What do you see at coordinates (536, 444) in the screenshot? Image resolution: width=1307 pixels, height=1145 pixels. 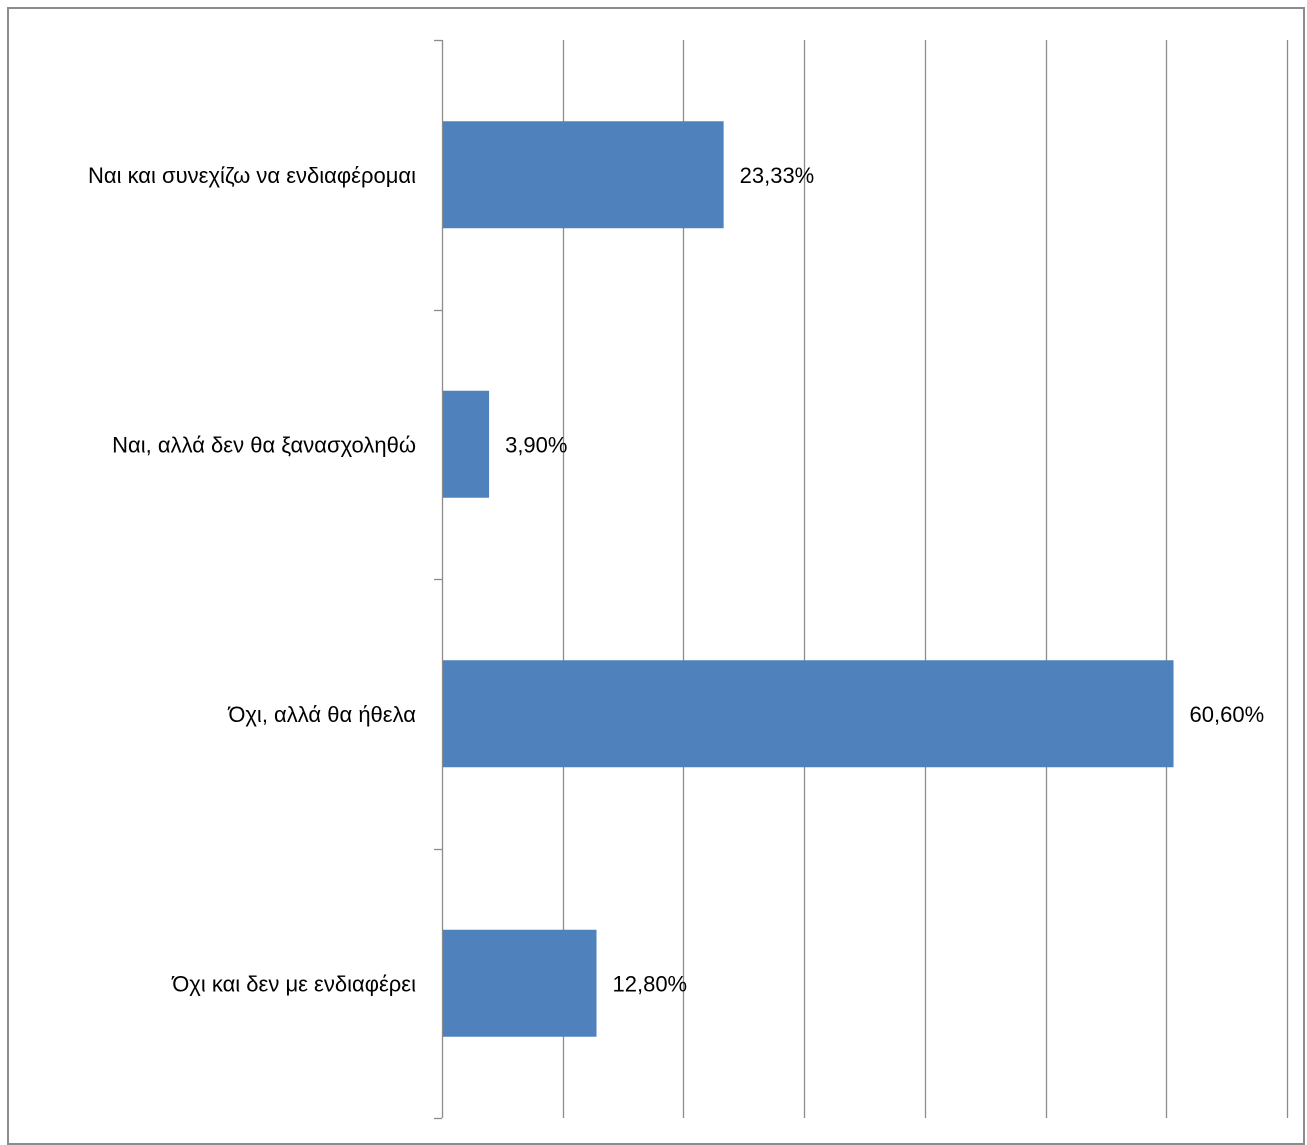 I see `data-label: 3,90%` at bounding box center [536, 444].